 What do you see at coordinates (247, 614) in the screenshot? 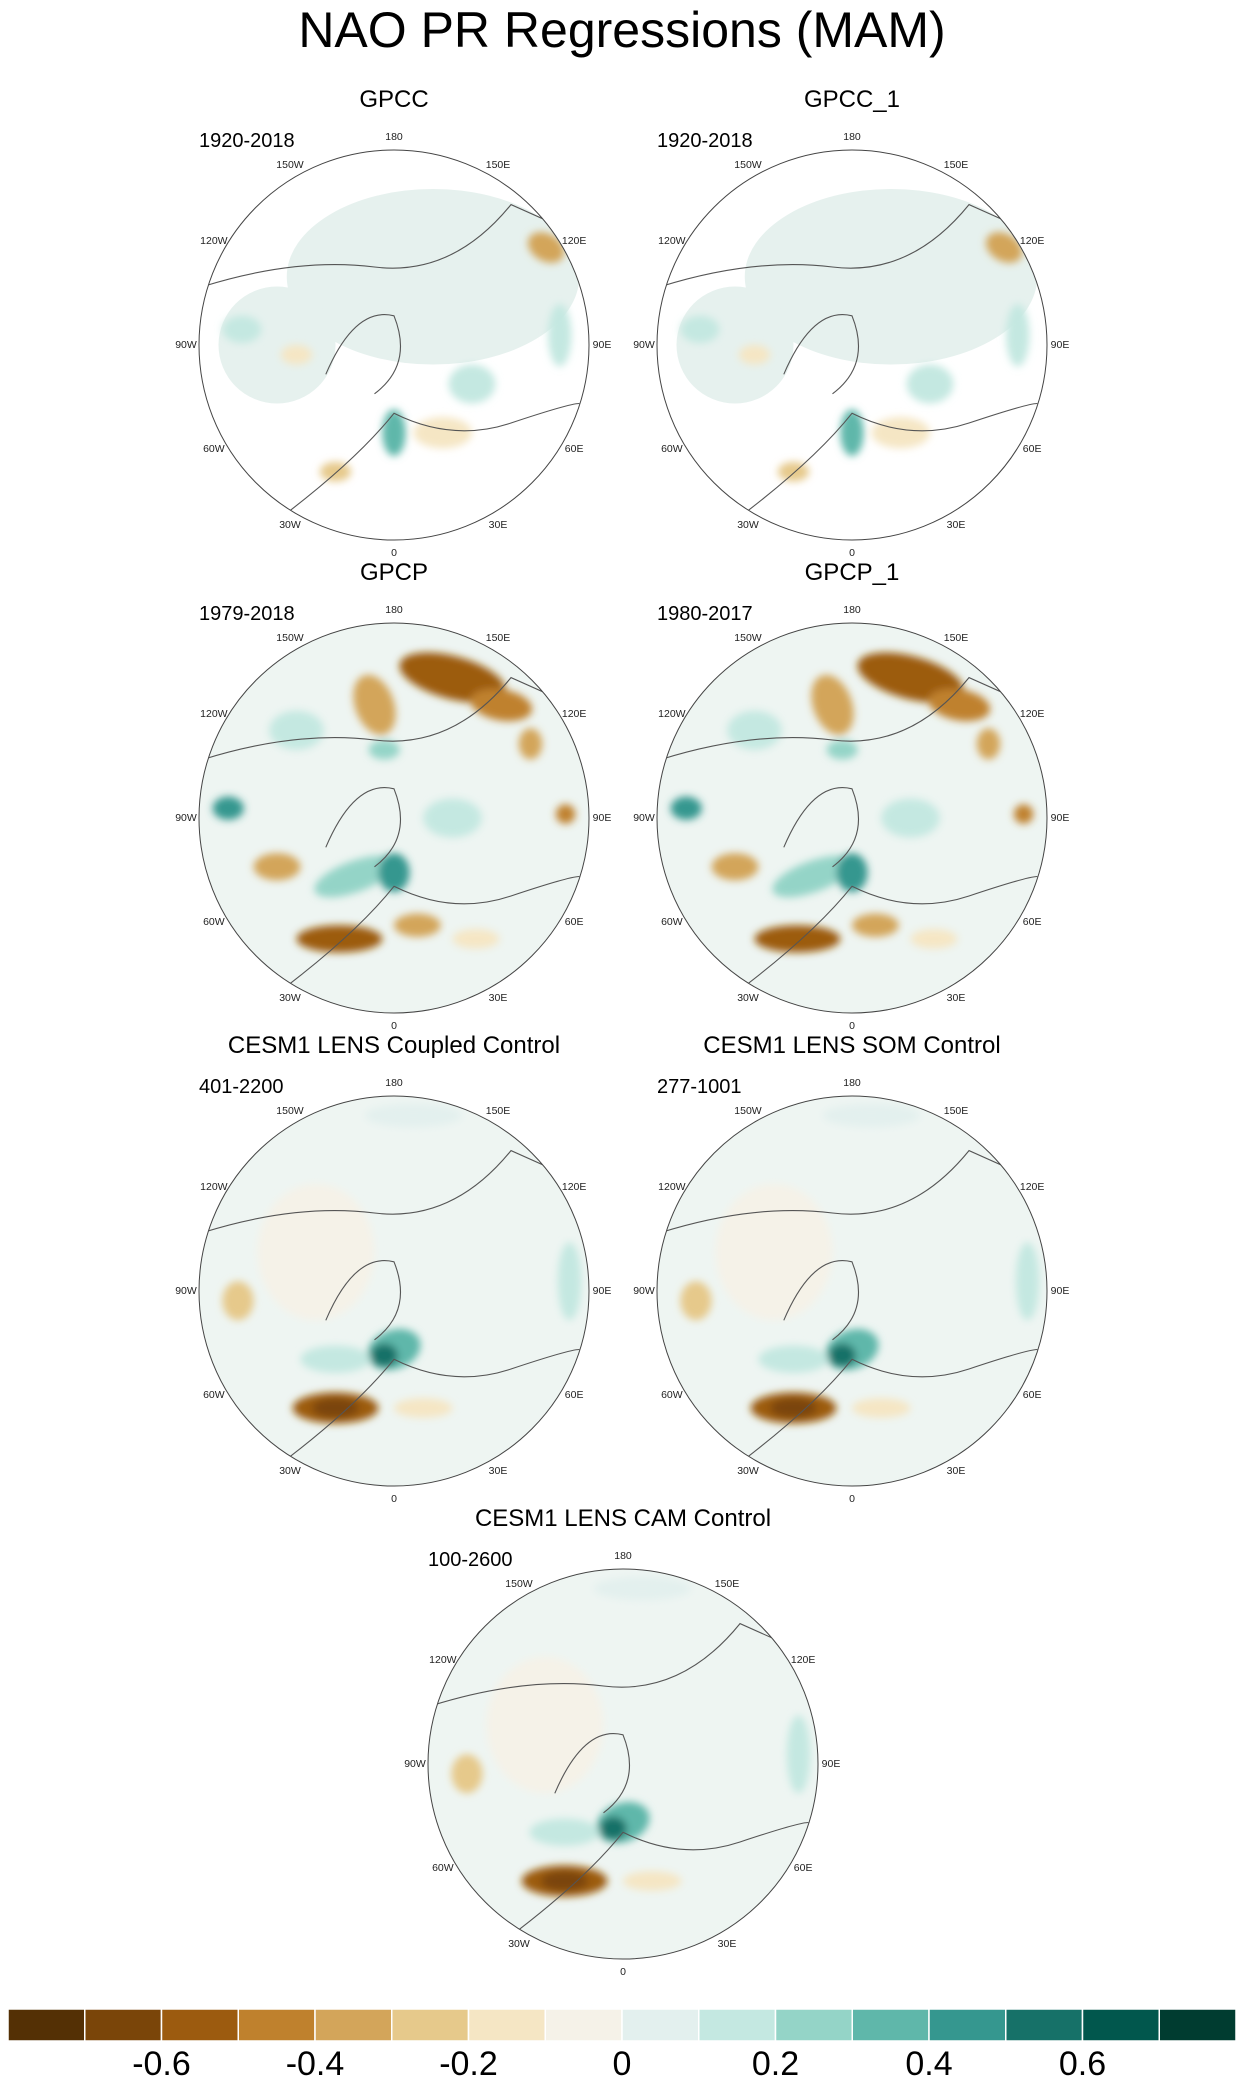
I see `year-range: 1979-2018` at bounding box center [247, 614].